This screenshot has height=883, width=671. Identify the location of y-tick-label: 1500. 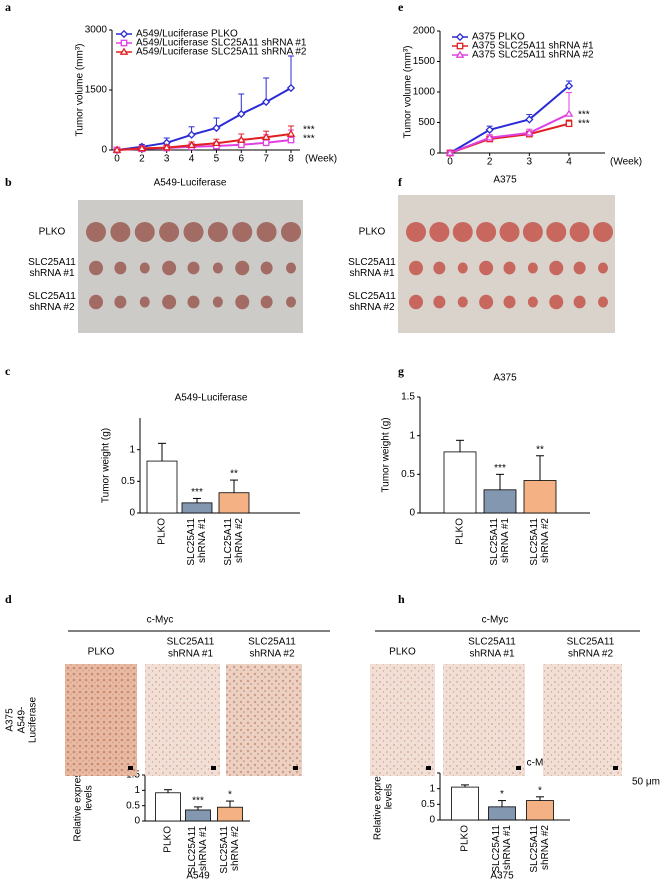
(424, 61).